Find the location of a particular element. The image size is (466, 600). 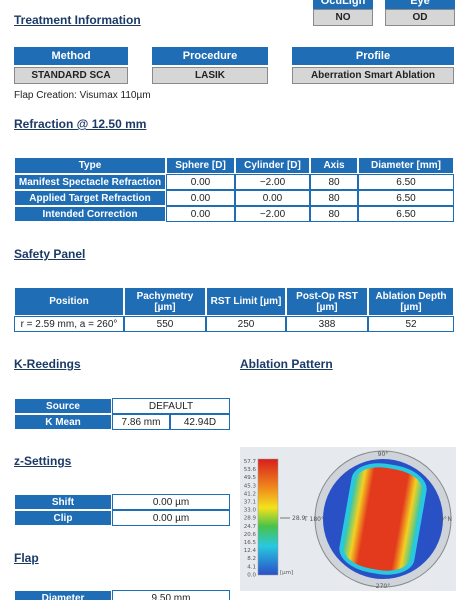

table-cell: 52 is located at coordinates (411, 324).